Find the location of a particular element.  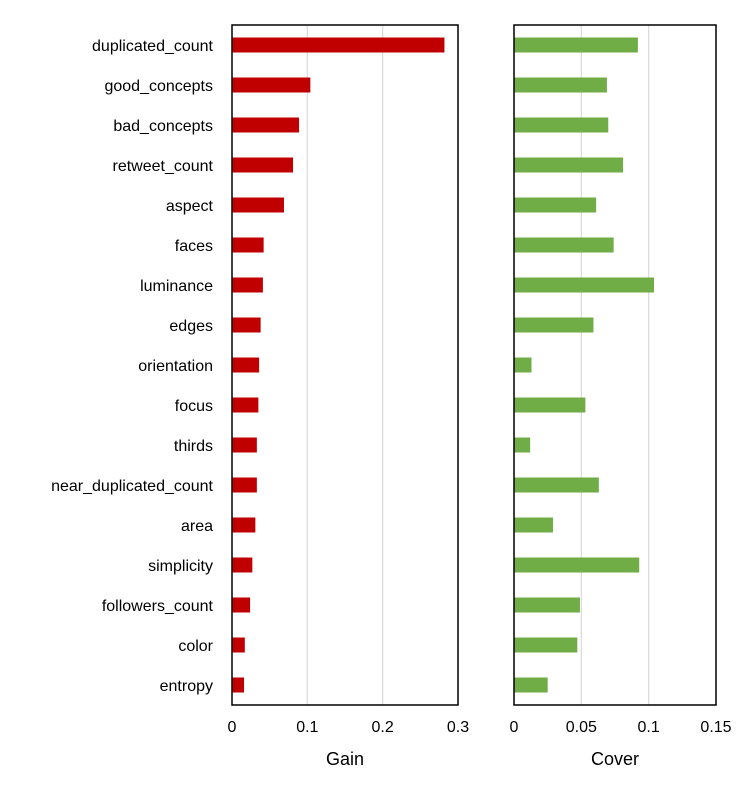

category-label: color is located at coordinates (195, 646).